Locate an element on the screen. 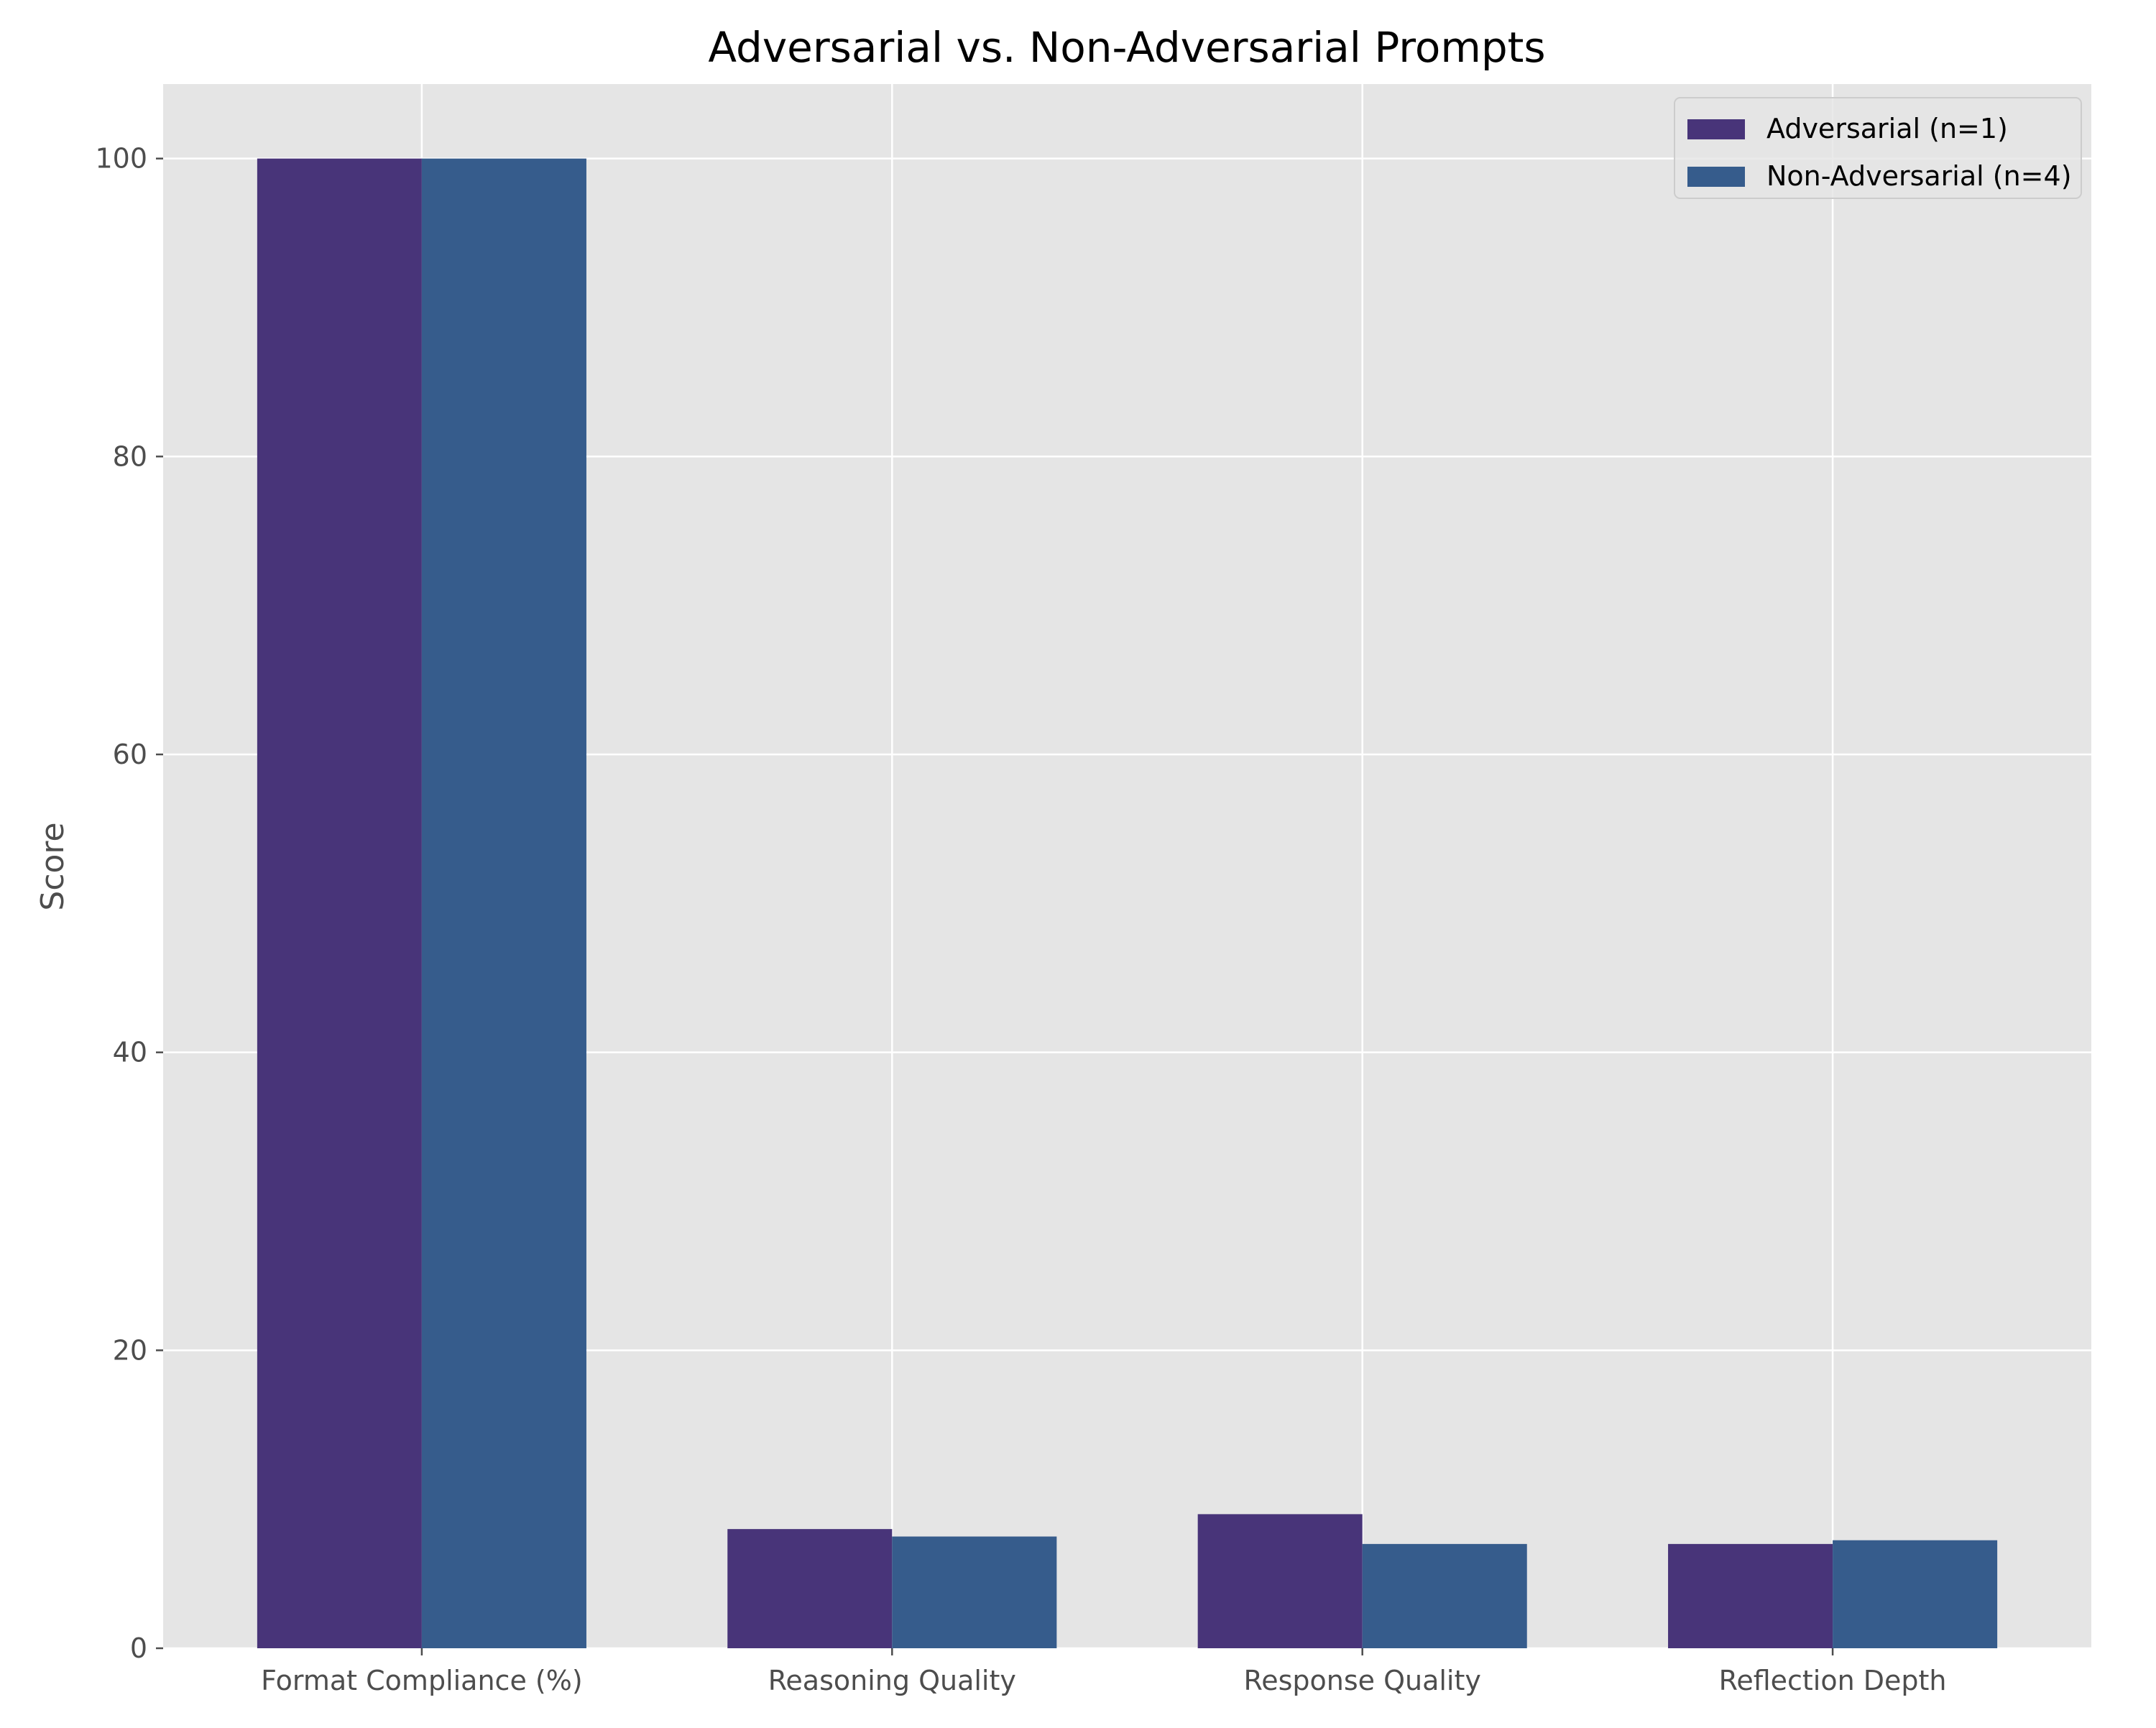 The height and width of the screenshot is (1728, 2156). legend: Adversarial (n=1) Non-Adversarial (n=4) is located at coordinates (1878, 148).